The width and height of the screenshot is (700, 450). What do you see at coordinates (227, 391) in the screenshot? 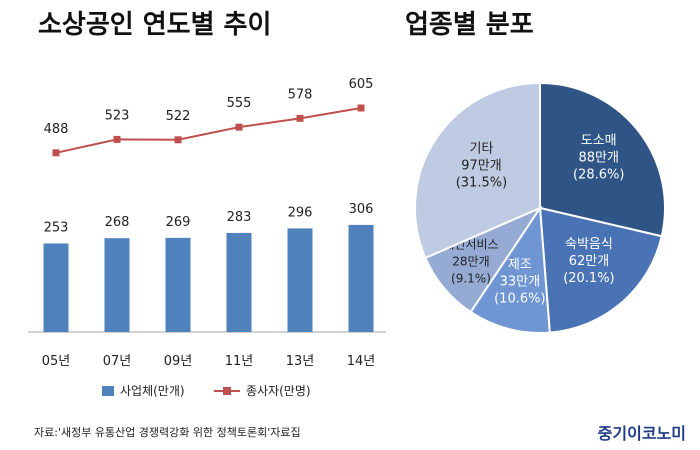
I see `line-legend-swatch` at bounding box center [227, 391].